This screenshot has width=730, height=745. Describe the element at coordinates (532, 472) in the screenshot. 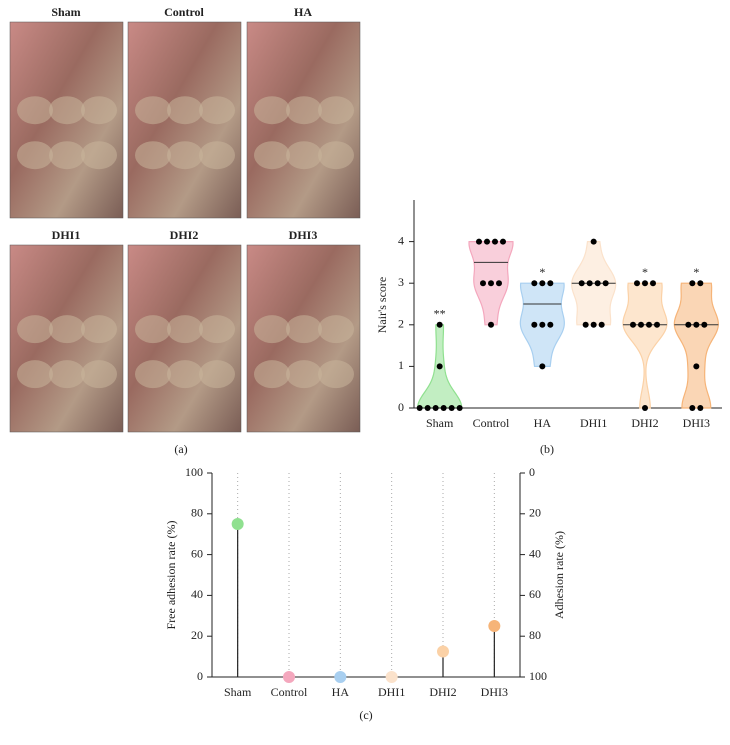

I see `y2-tick-label: 0` at that location.